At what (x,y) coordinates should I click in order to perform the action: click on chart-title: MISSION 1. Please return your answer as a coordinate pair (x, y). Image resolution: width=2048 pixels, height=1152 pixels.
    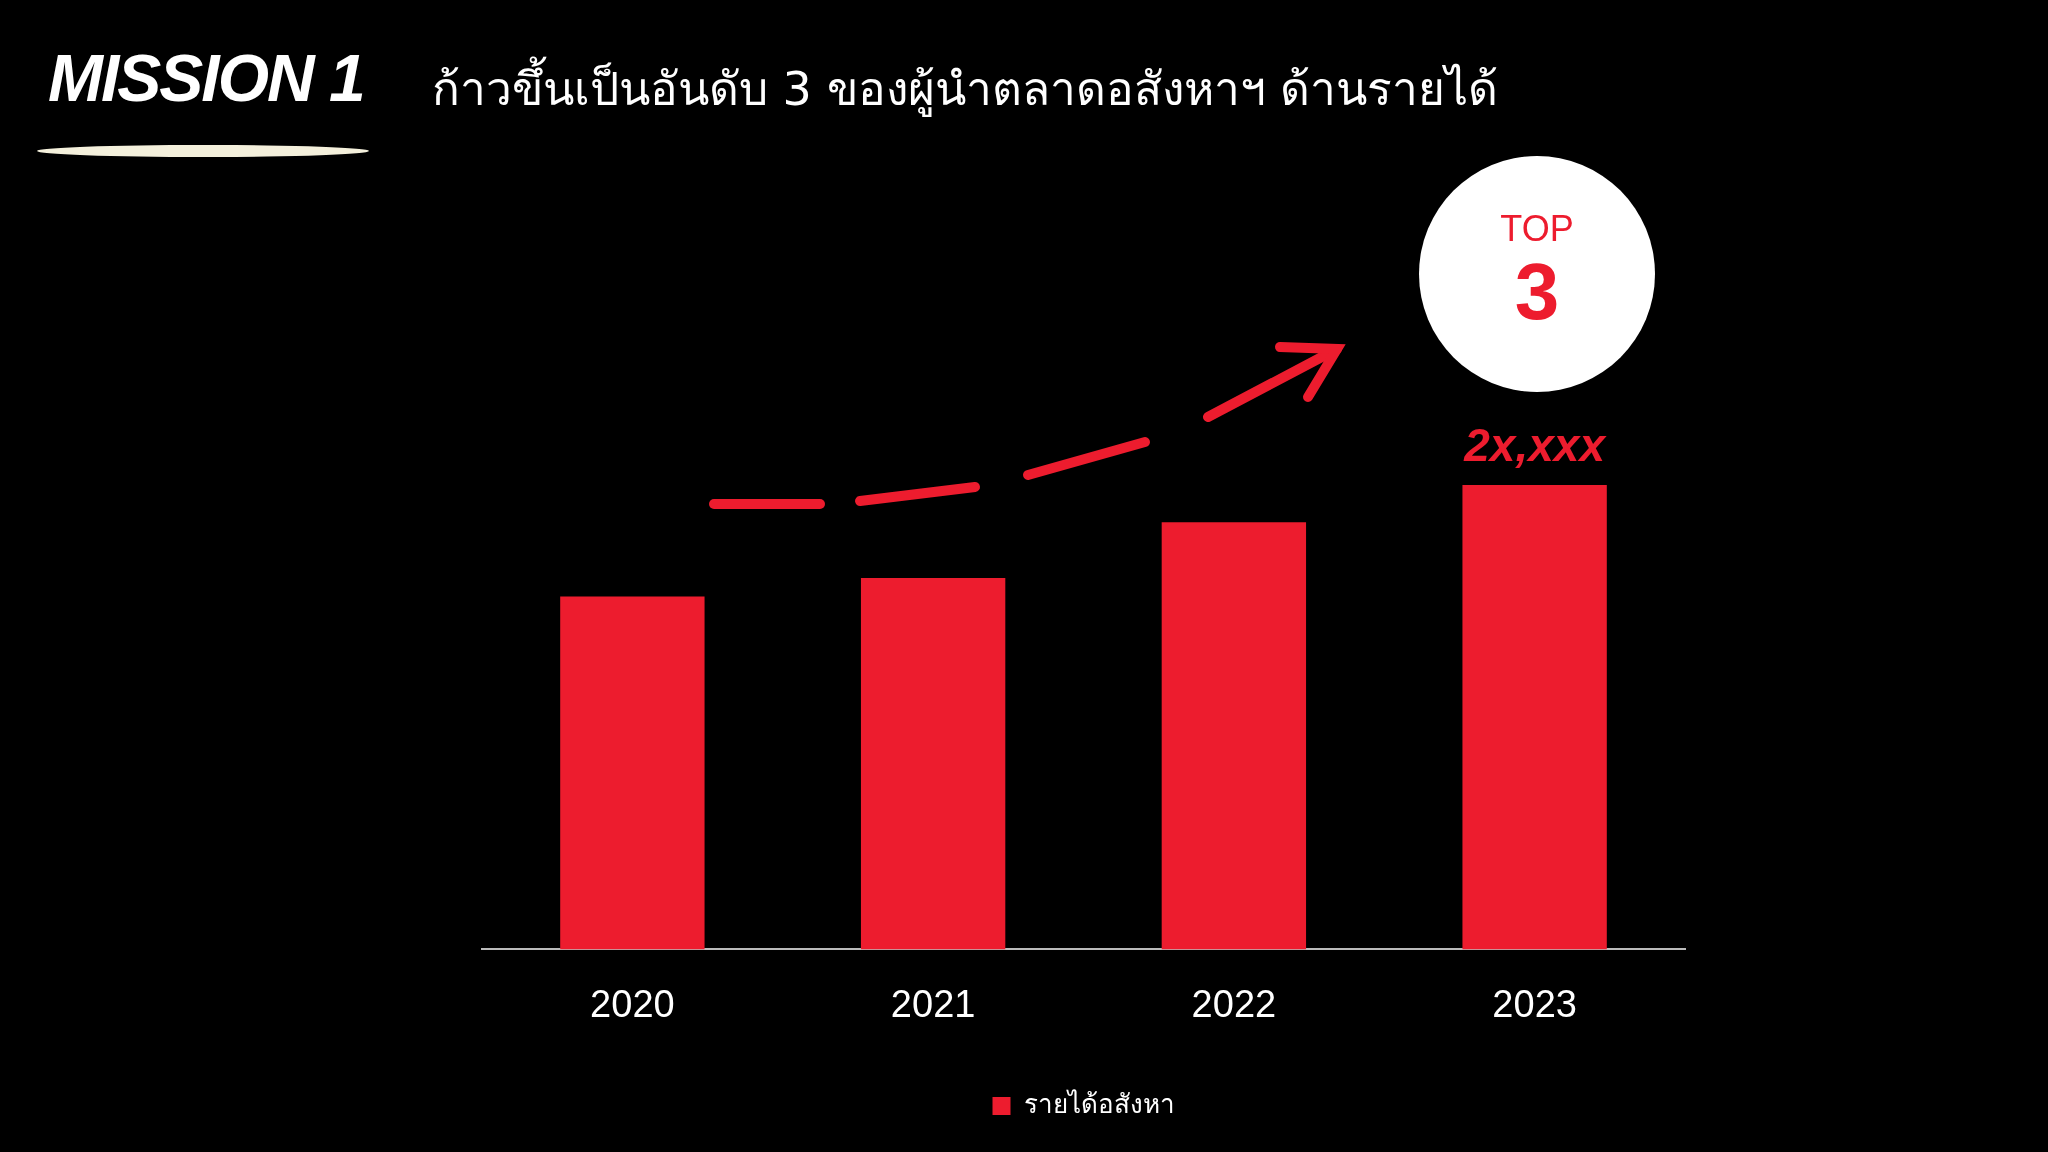
    Looking at the image, I should click on (206, 78).